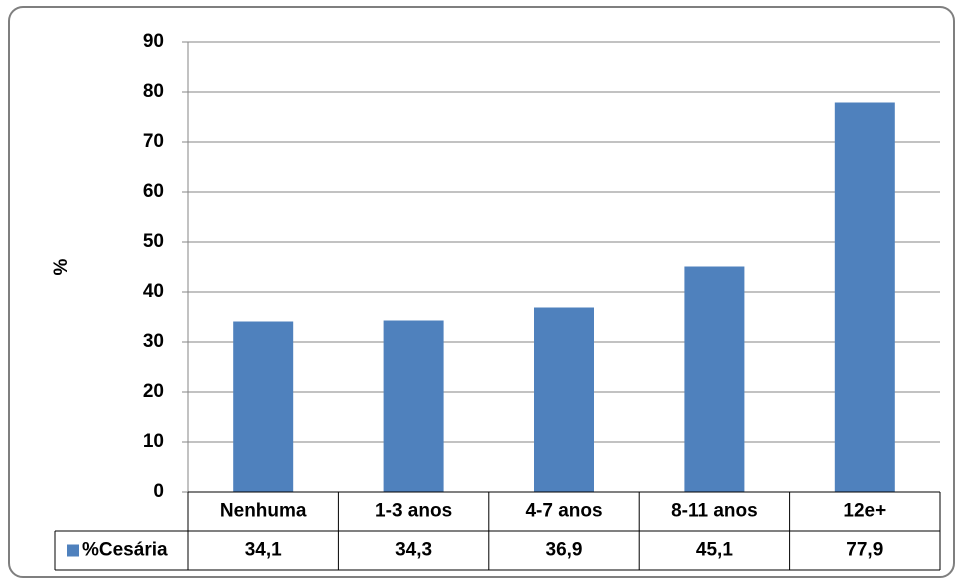 This screenshot has width=963, height=585. Describe the element at coordinates (153, 91) in the screenshot. I see `y-tick-label: 80` at that location.